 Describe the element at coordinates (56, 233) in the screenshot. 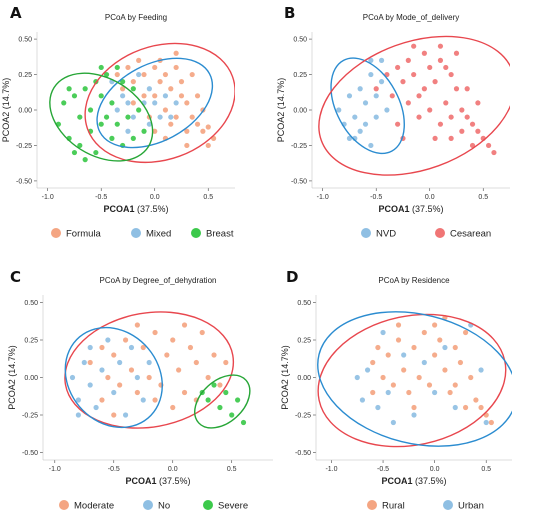

I see `legend-swatch-formula` at that location.